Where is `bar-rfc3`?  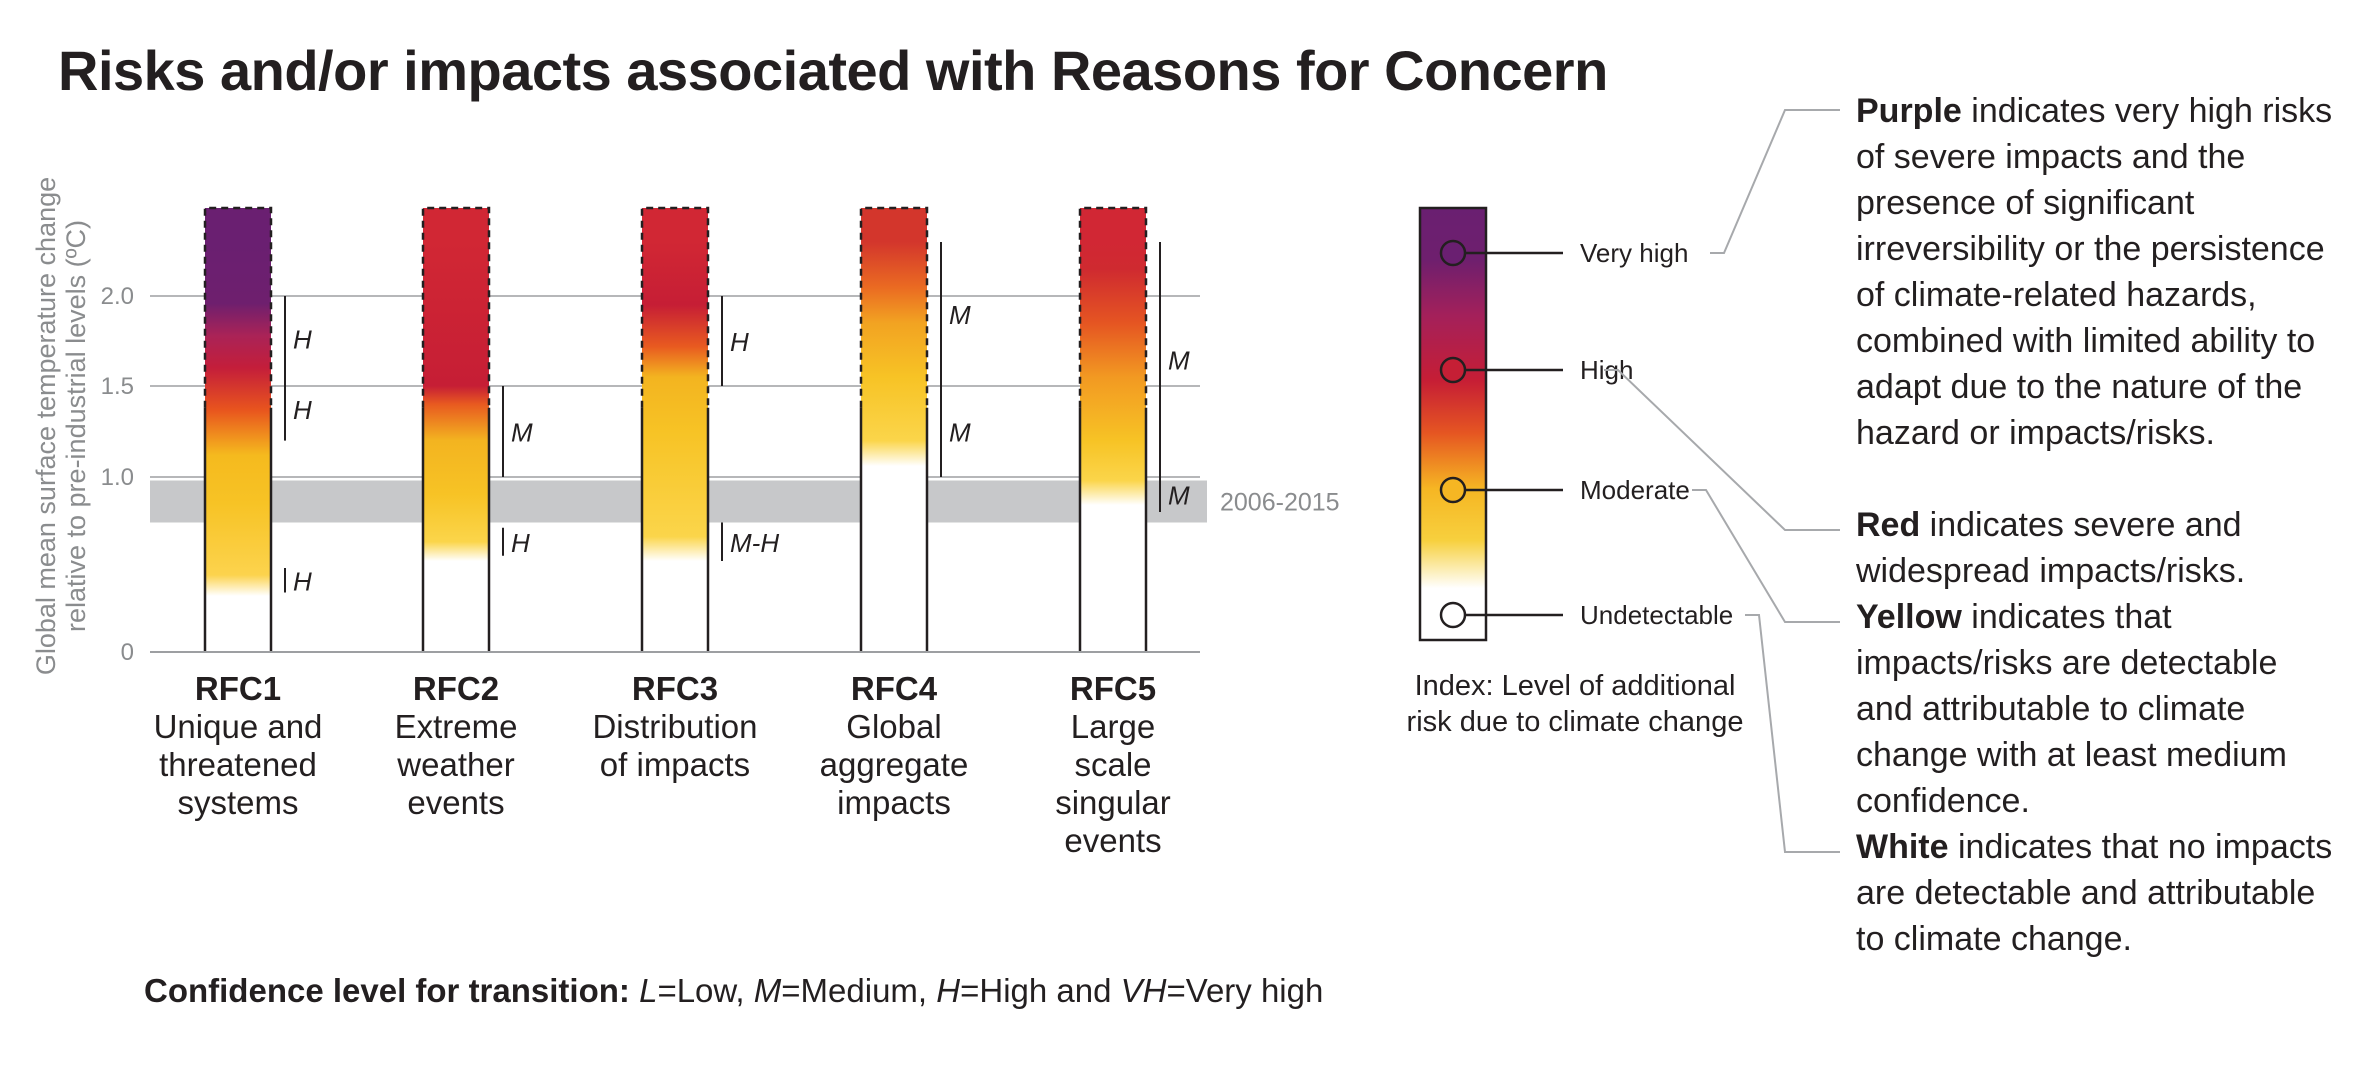 bar-rfc3 is located at coordinates (675, 430).